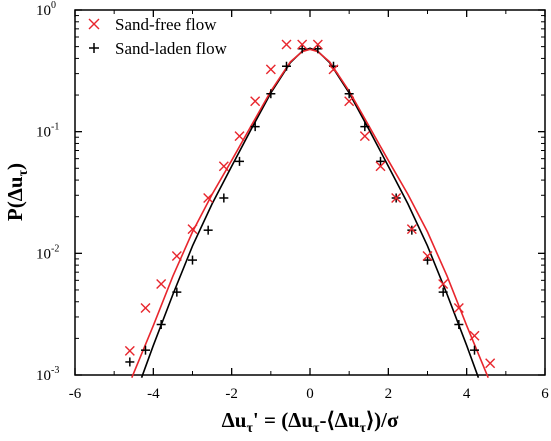  I want to click on y-tick-label: 10⁻², so click(47, 252).